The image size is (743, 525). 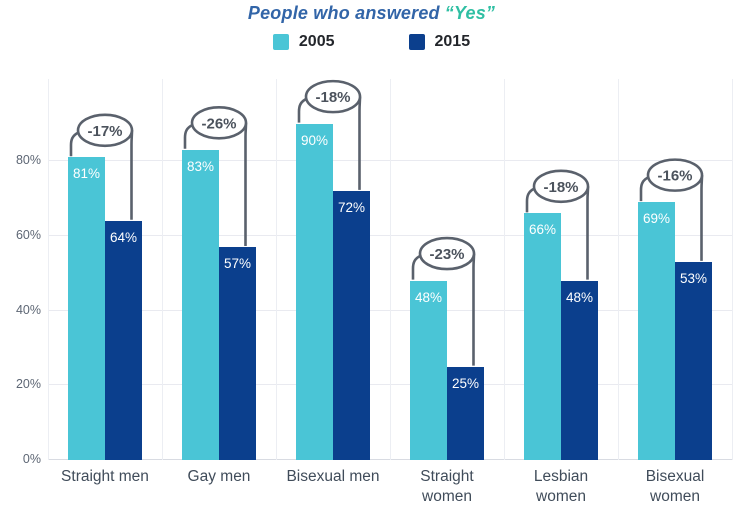 What do you see at coordinates (693, 278) in the screenshot?
I see `bar-value-label: 53%` at bounding box center [693, 278].